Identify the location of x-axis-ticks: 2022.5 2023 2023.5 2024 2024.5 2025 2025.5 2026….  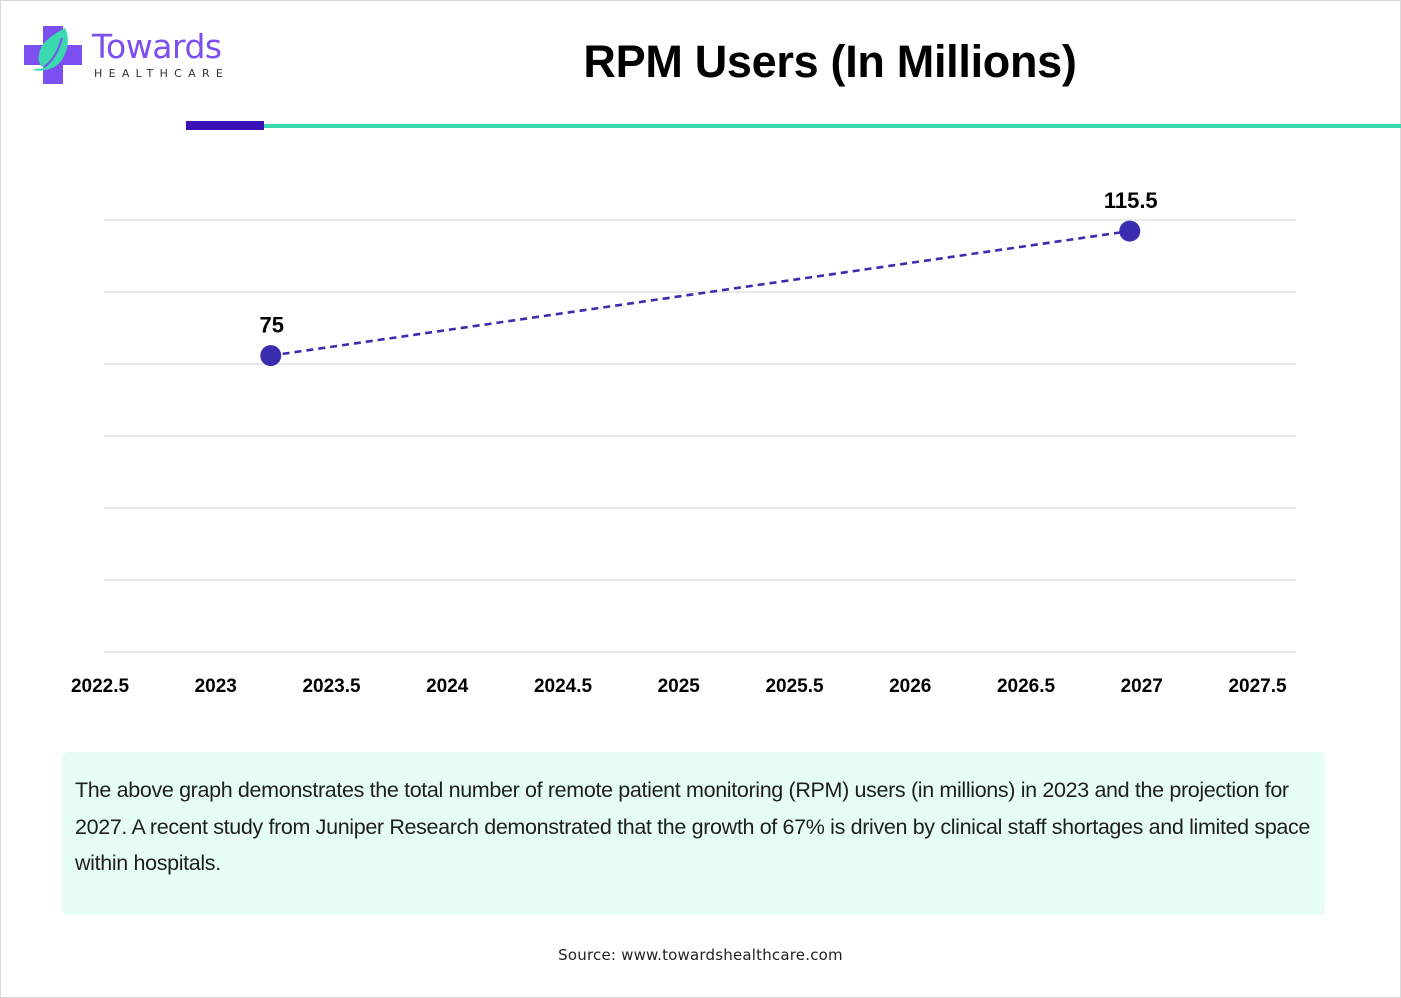
(679, 686).